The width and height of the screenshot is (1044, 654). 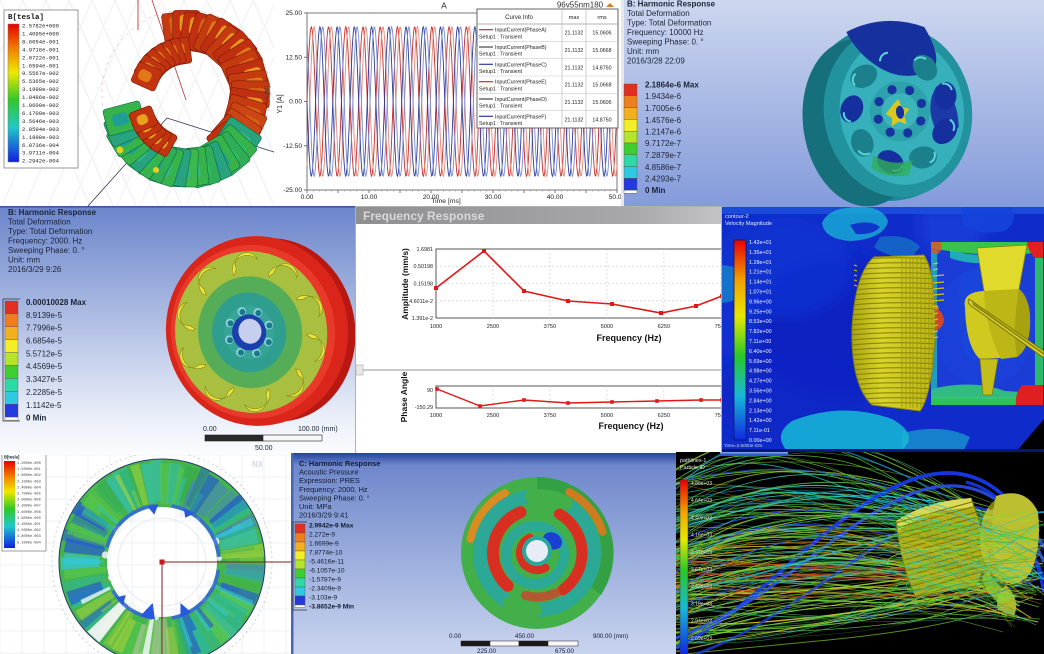 I want to click on svg-text: 1.0600e-002, so click(x=40, y=105).